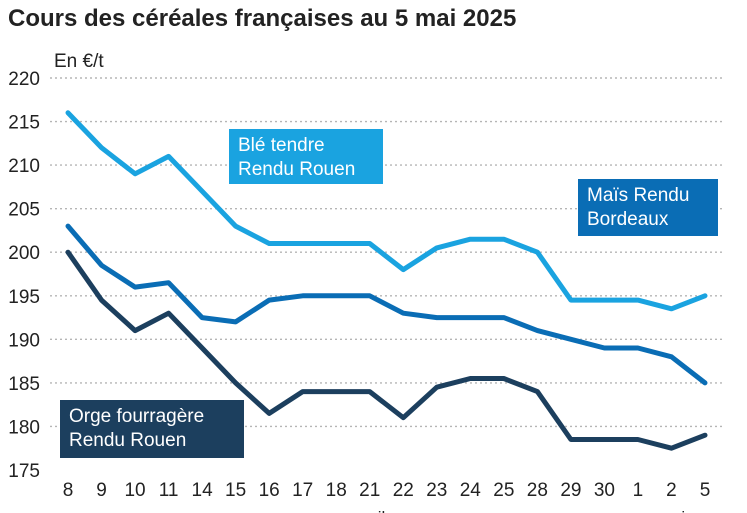 The height and width of the screenshot is (513, 747). Describe the element at coordinates (134, 490) in the screenshot. I see `x-tick-label-10: 10` at that location.